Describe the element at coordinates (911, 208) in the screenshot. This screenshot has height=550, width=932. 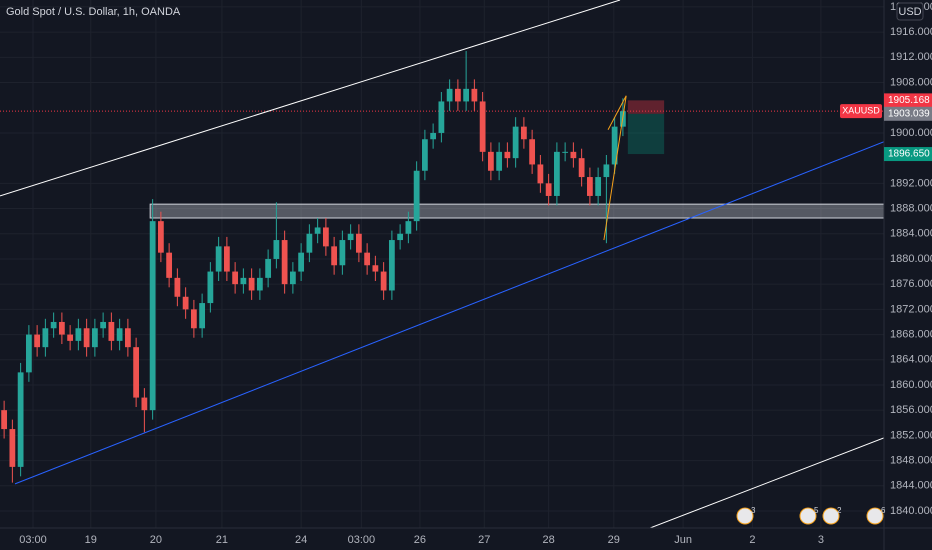
I see `y-tick-label: 1888.000` at that location.